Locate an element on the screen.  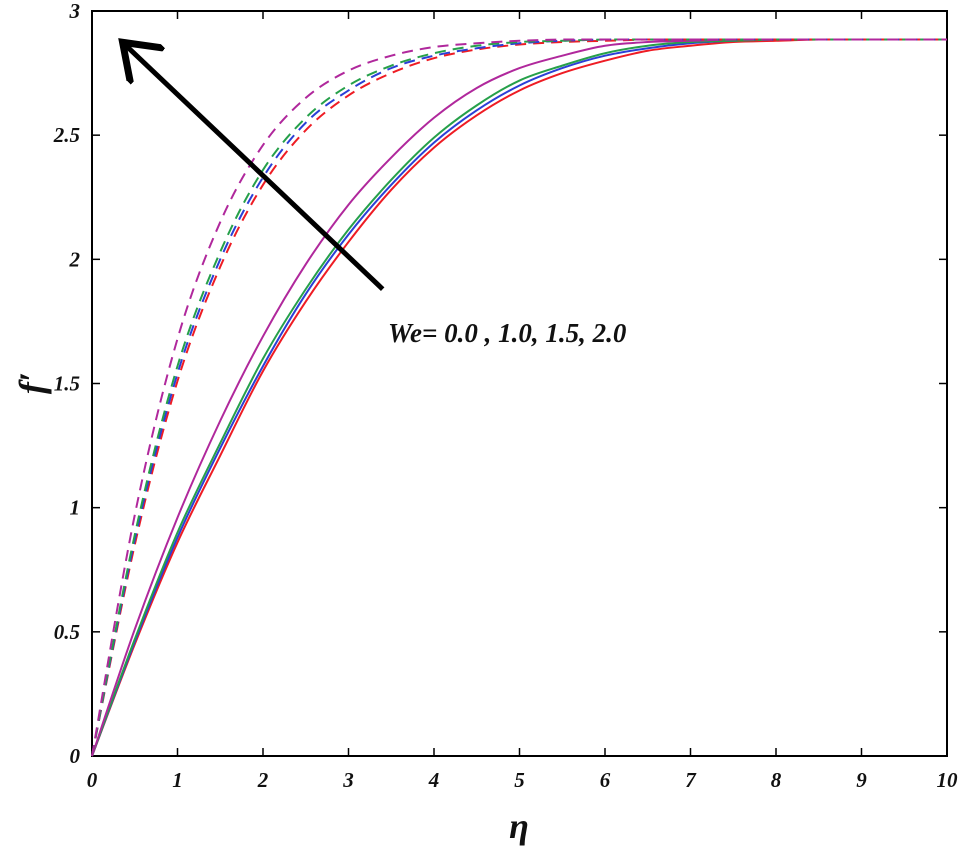
x-tick-label: 9 is located at coordinates (861, 780).